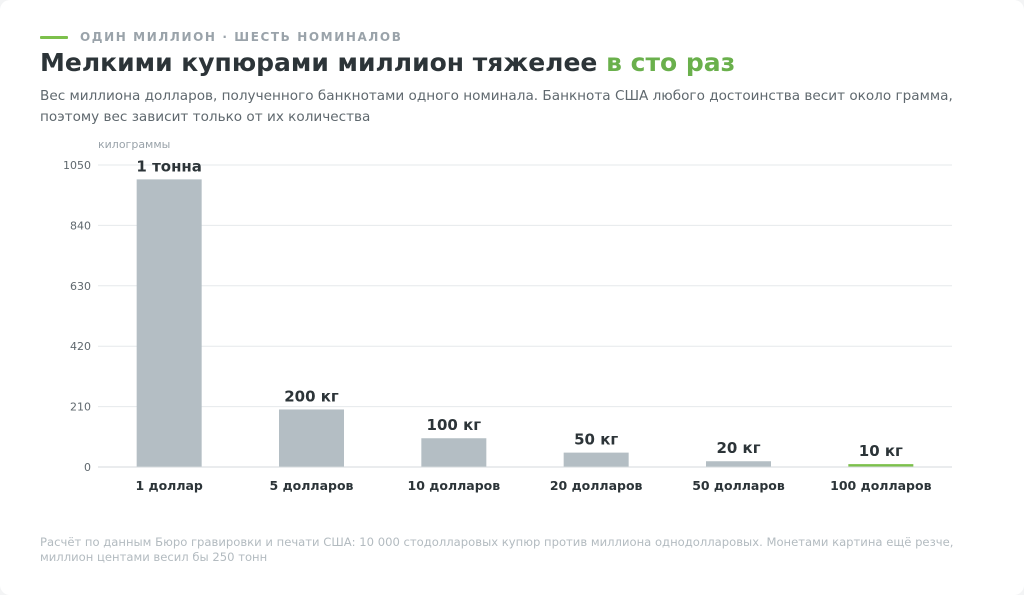 This screenshot has width=1024, height=595. What do you see at coordinates (319, 62) in the screenshot?
I see `chart-title-main: Мелкими купюрами миллион тяжелее` at bounding box center [319, 62].